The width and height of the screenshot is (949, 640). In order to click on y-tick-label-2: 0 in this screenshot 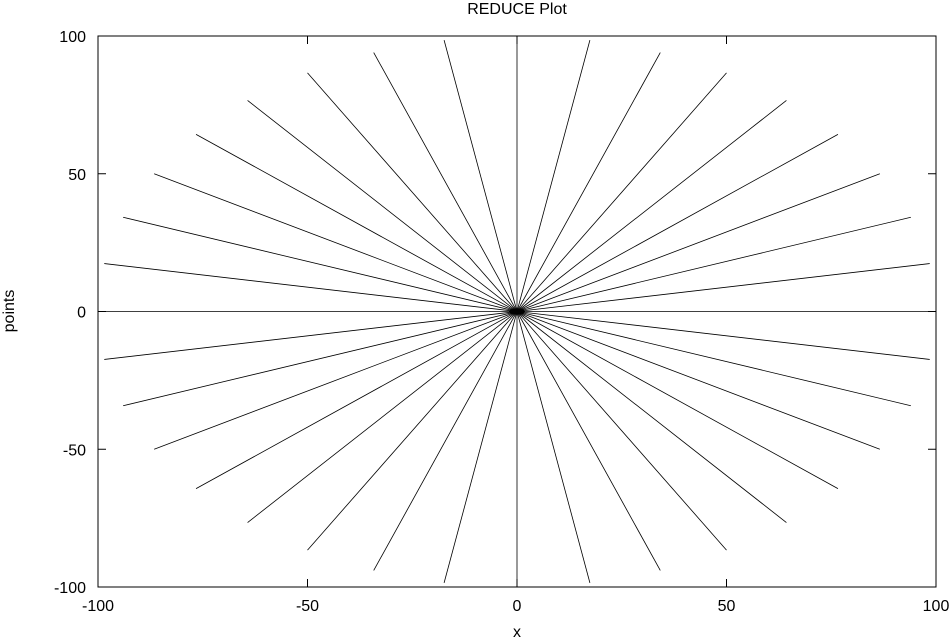, I will do `click(81, 313)`.